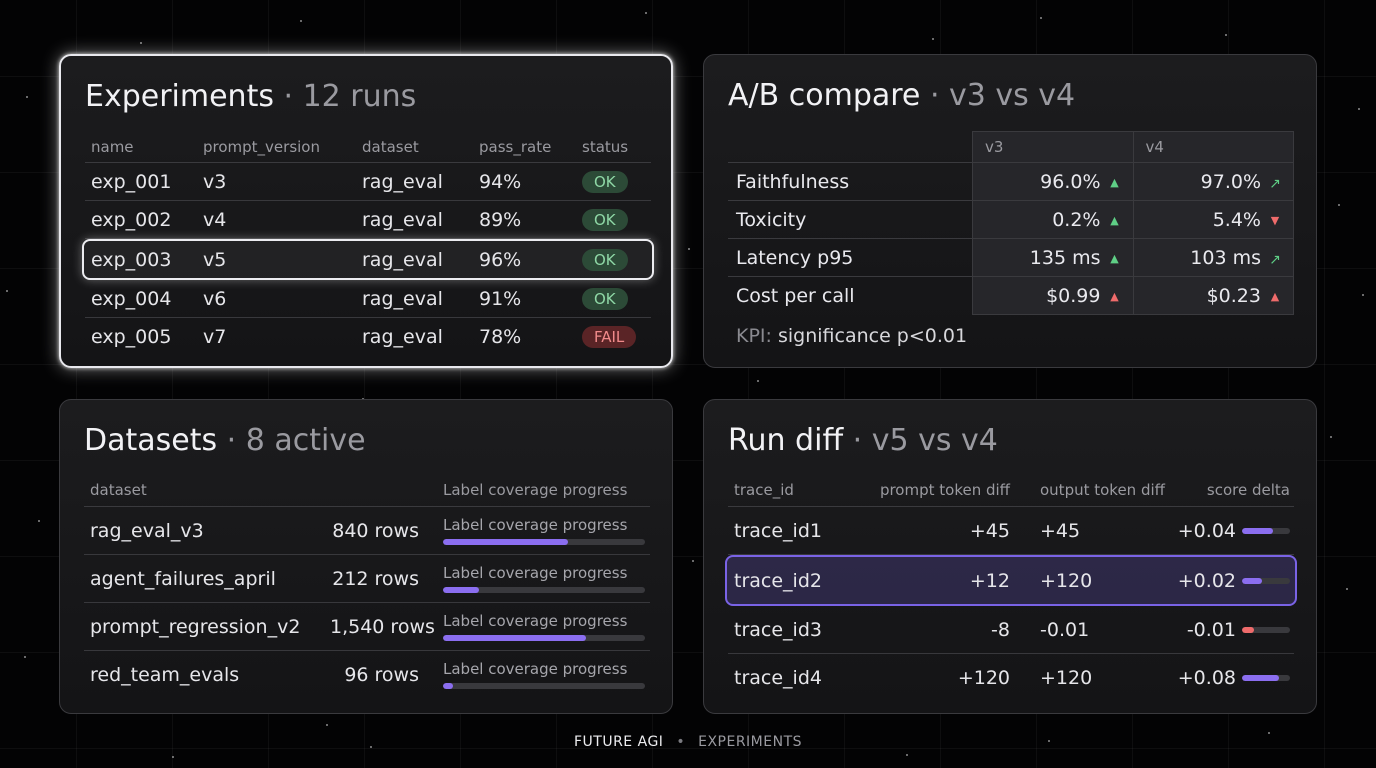  What do you see at coordinates (375, 578) in the screenshot?
I see `dataset-row-count: 212 rows` at bounding box center [375, 578].